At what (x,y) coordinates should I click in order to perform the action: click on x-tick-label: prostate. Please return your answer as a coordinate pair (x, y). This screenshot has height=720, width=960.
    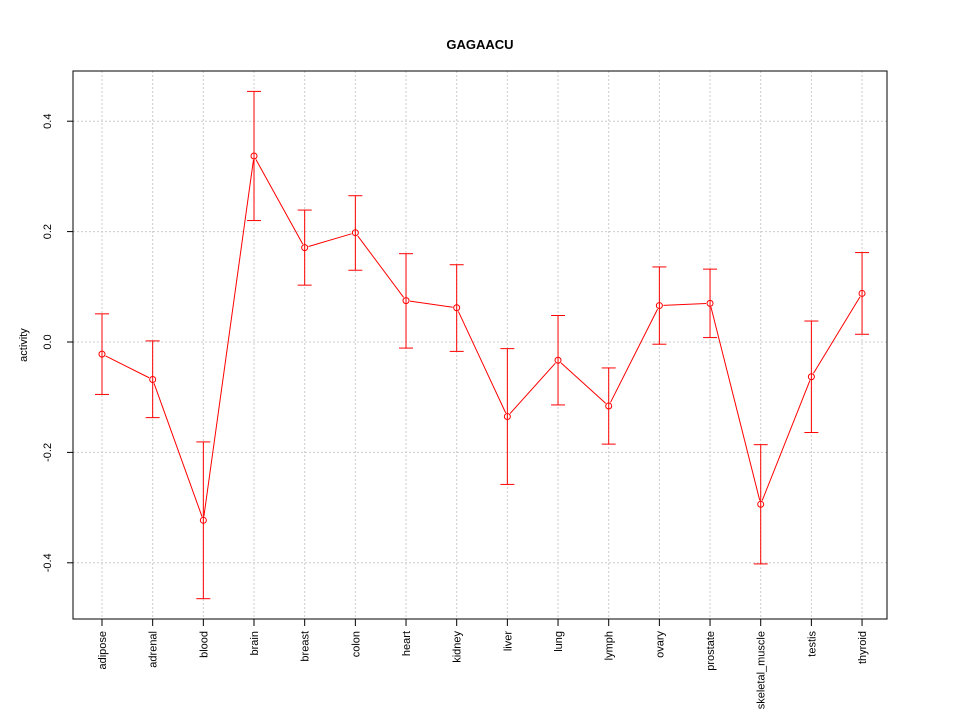
    Looking at the image, I should click on (711, 651).